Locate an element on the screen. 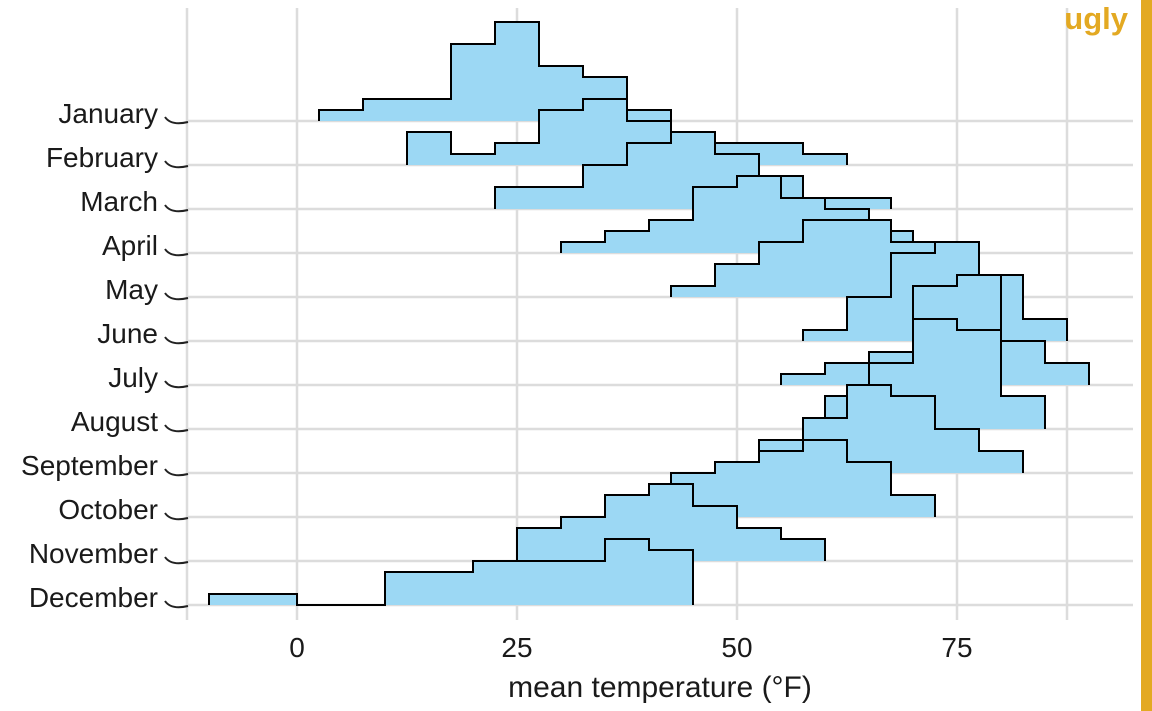  month-label-february: February is located at coordinates (102, 157).